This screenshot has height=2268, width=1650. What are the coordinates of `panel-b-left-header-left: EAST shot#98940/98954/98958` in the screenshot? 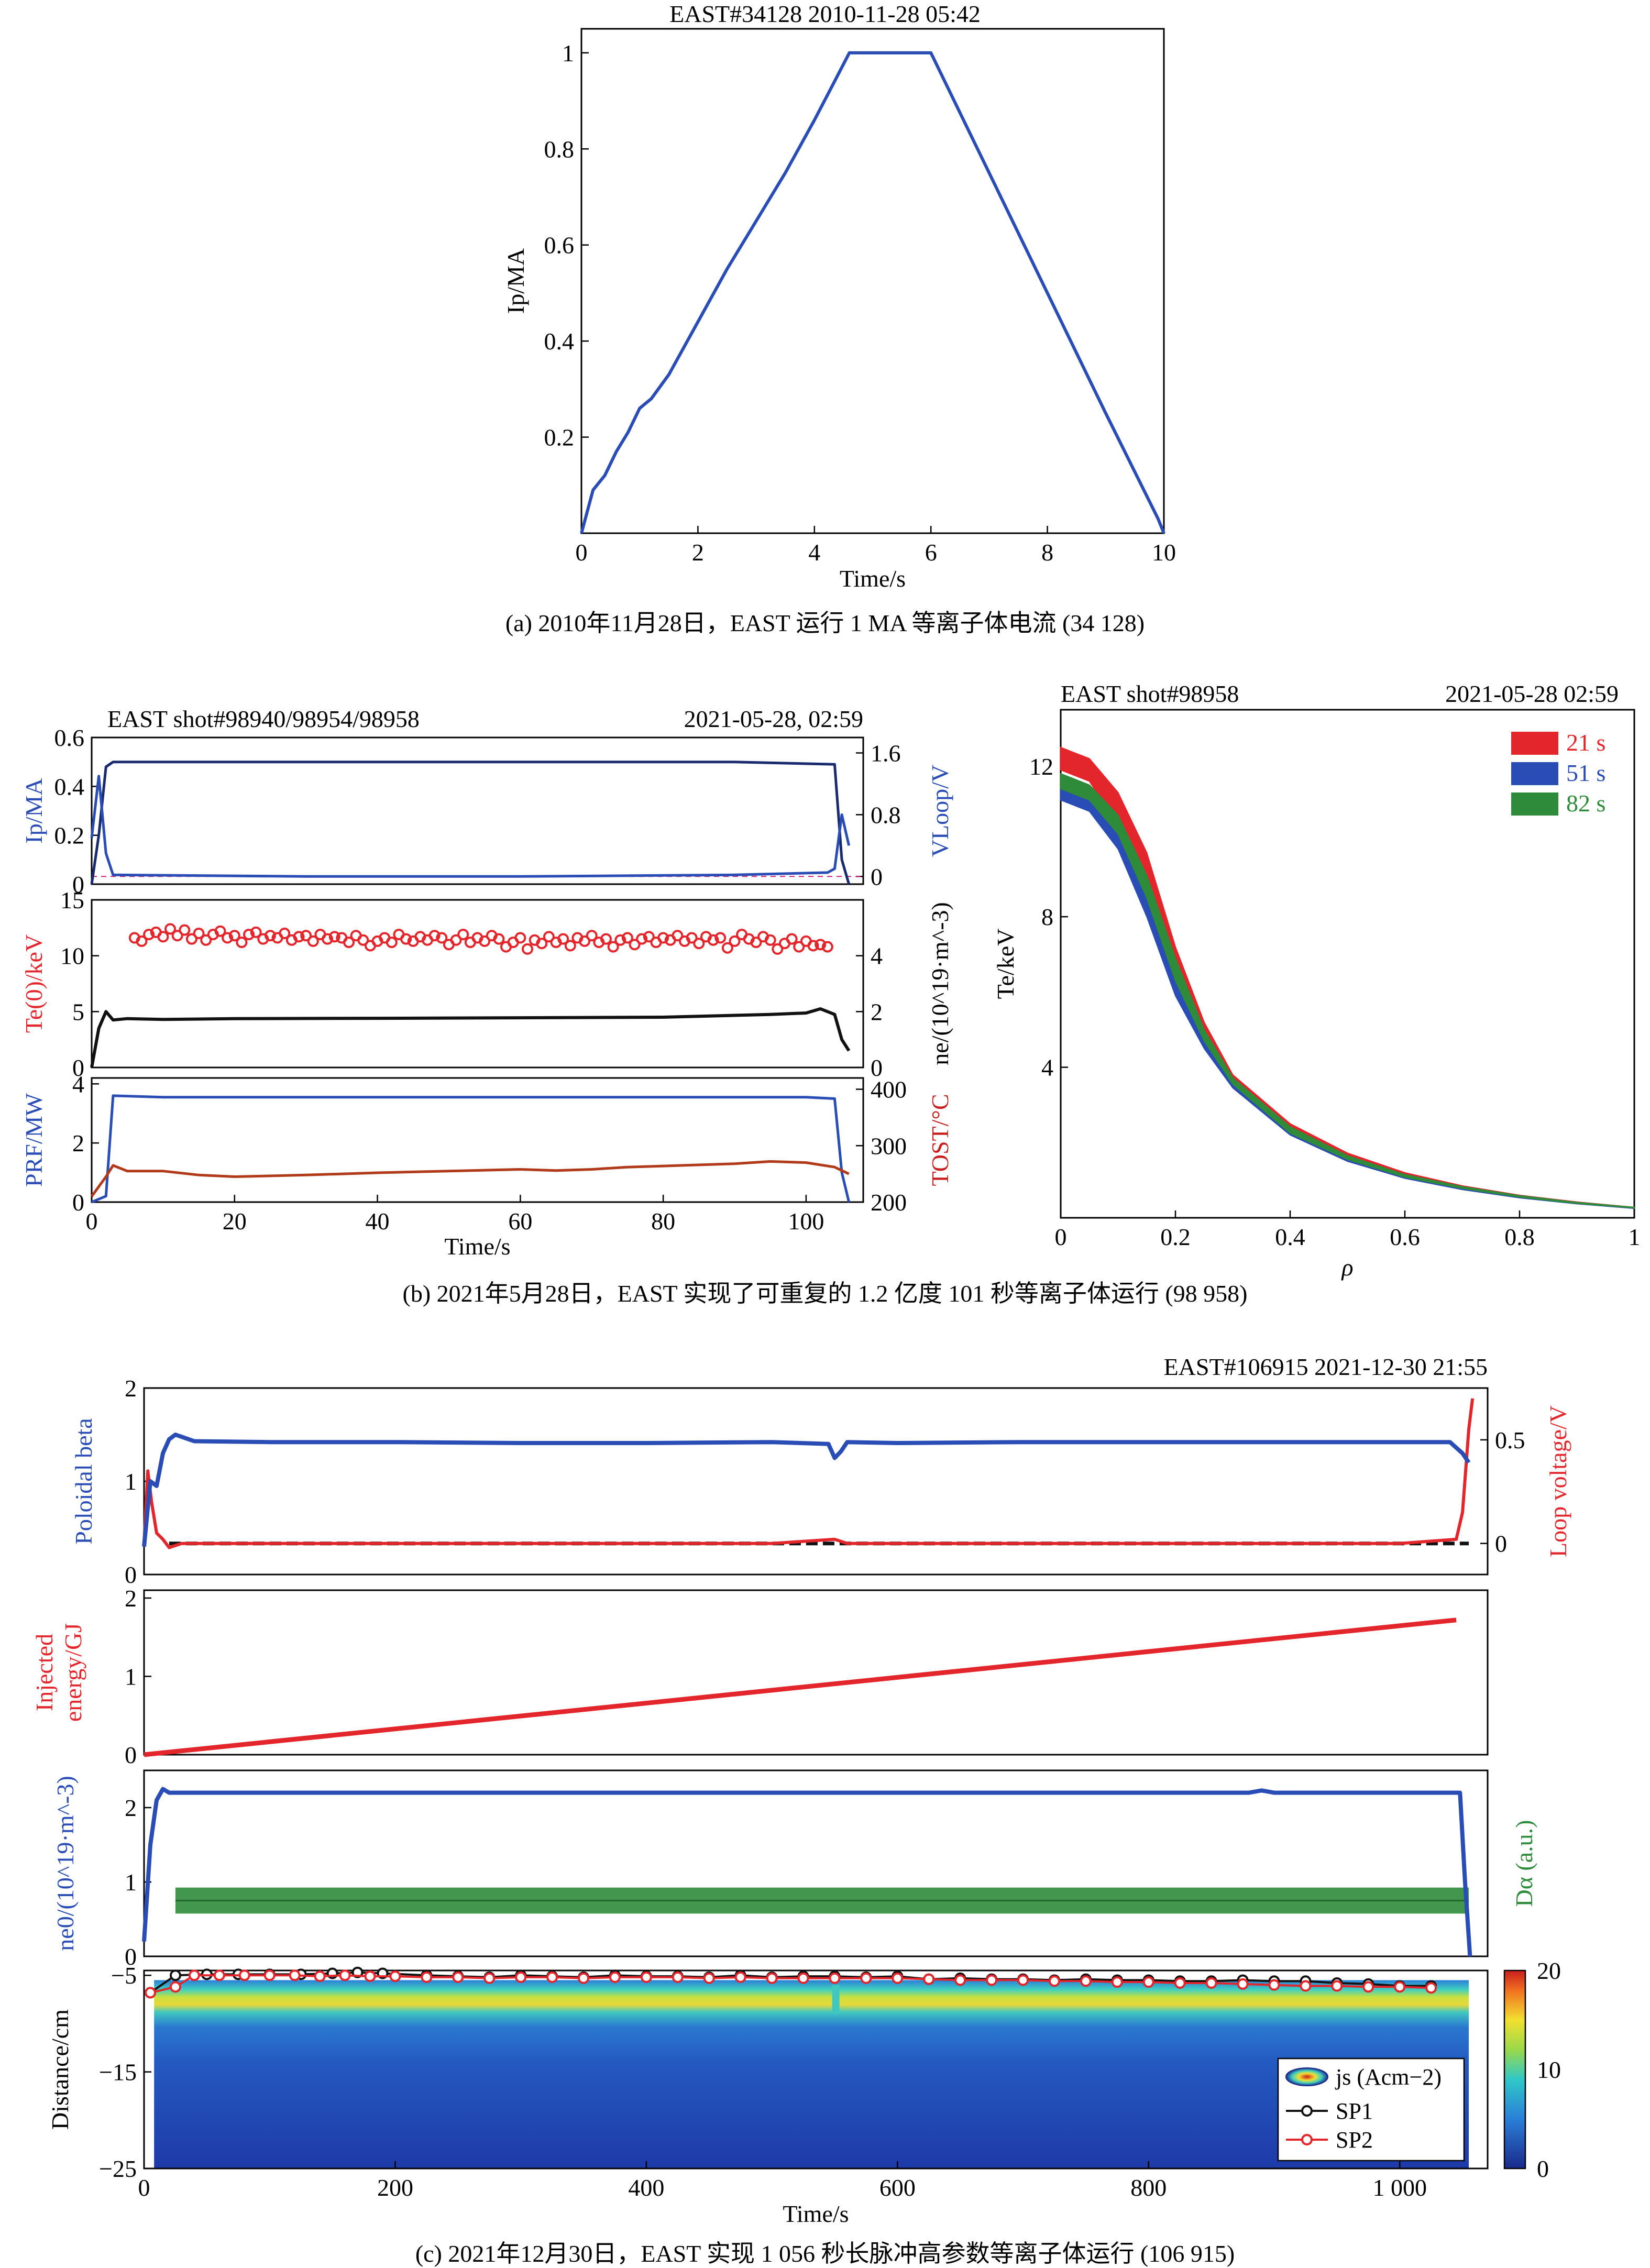 It's located at (263, 719).